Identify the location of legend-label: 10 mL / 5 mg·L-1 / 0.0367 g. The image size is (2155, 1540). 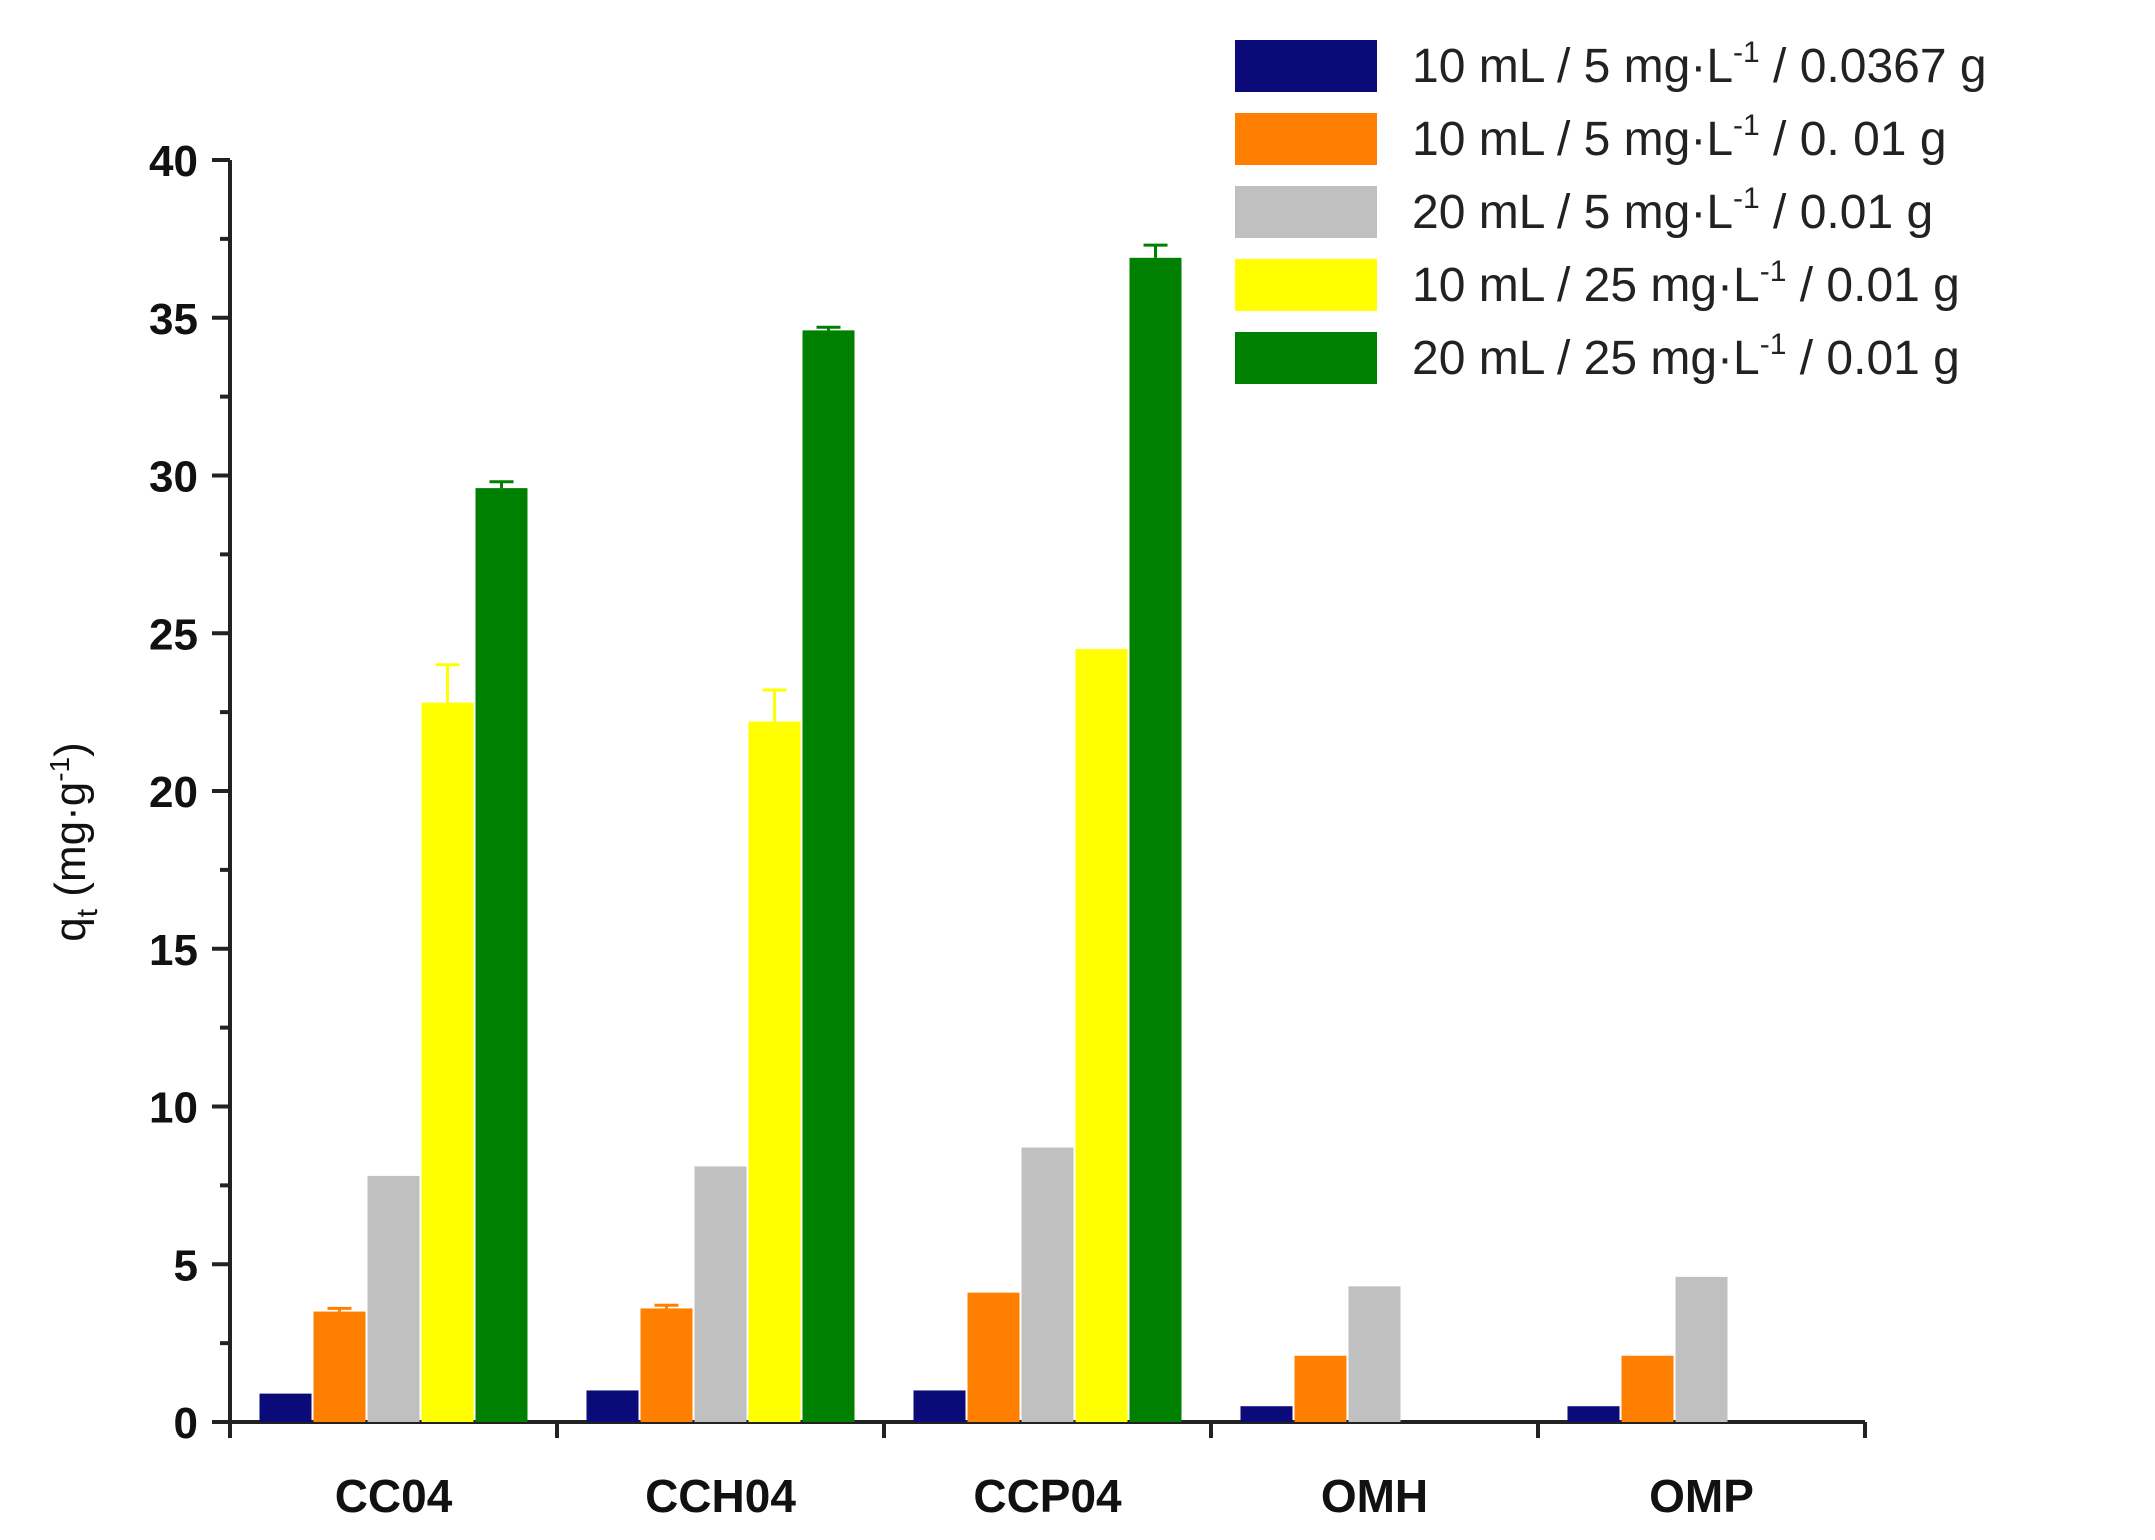
(1699, 64).